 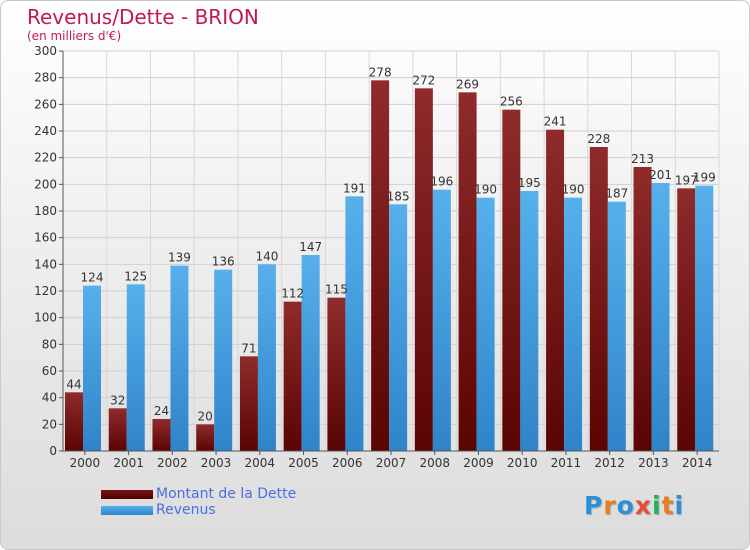 What do you see at coordinates (216, 463) in the screenshot?
I see `x-tick-label: 2003` at bounding box center [216, 463].